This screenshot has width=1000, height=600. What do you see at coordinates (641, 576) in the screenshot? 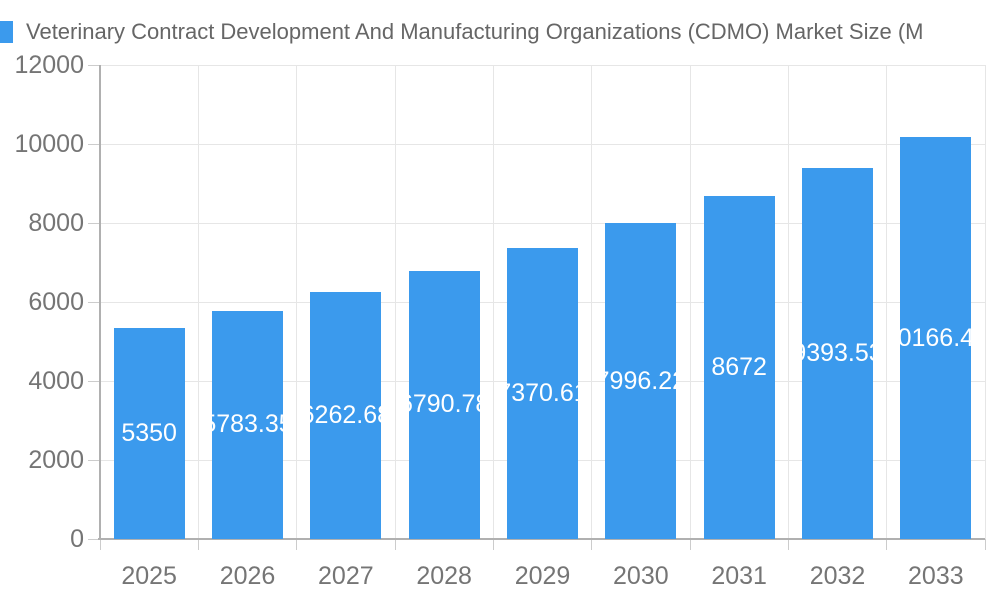
I see `x-tick-label-2030: 2030` at bounding box center [641, 576].